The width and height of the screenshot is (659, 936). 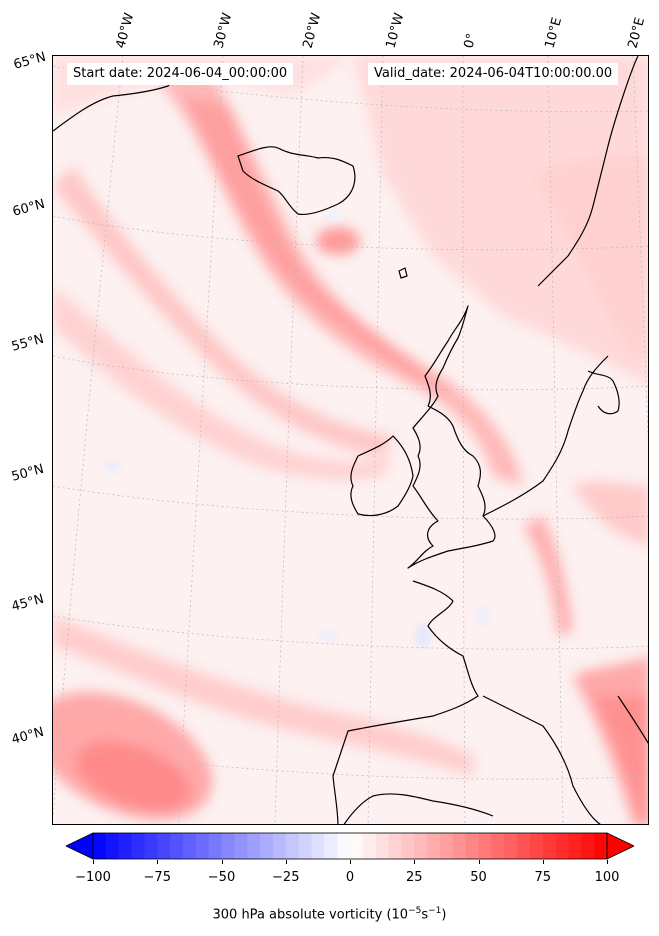 I want to click on coast-faroe, so click(x=403, y=273).